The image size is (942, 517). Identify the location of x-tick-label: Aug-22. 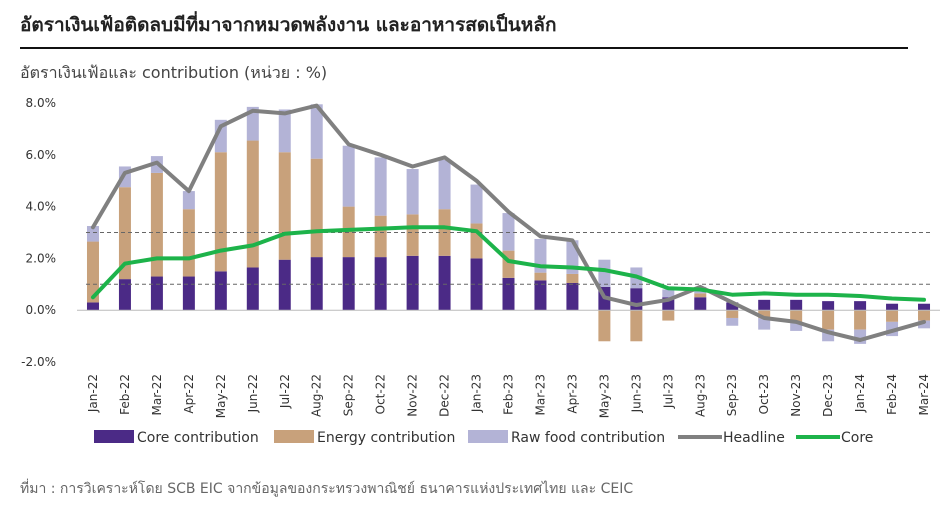
(317, 395).